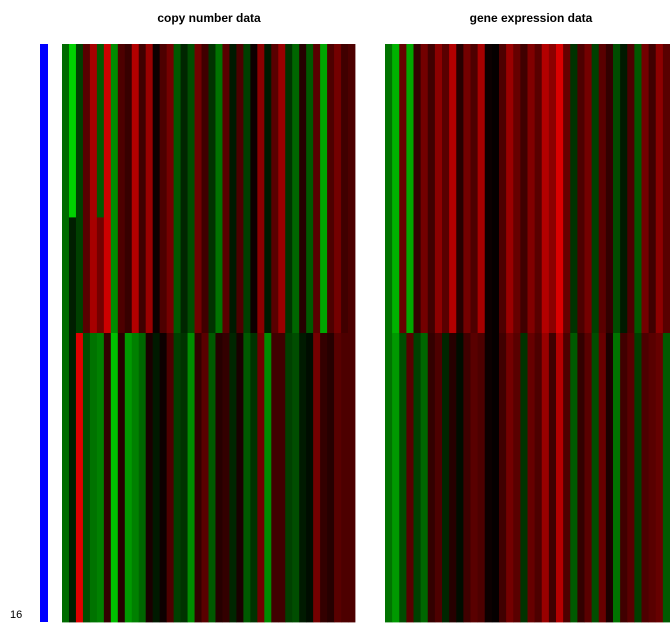 Image resolution: width=670 pixels, height=624 pixels. I want to click on gene-expression-title: gene expression data, so click(531, 18).